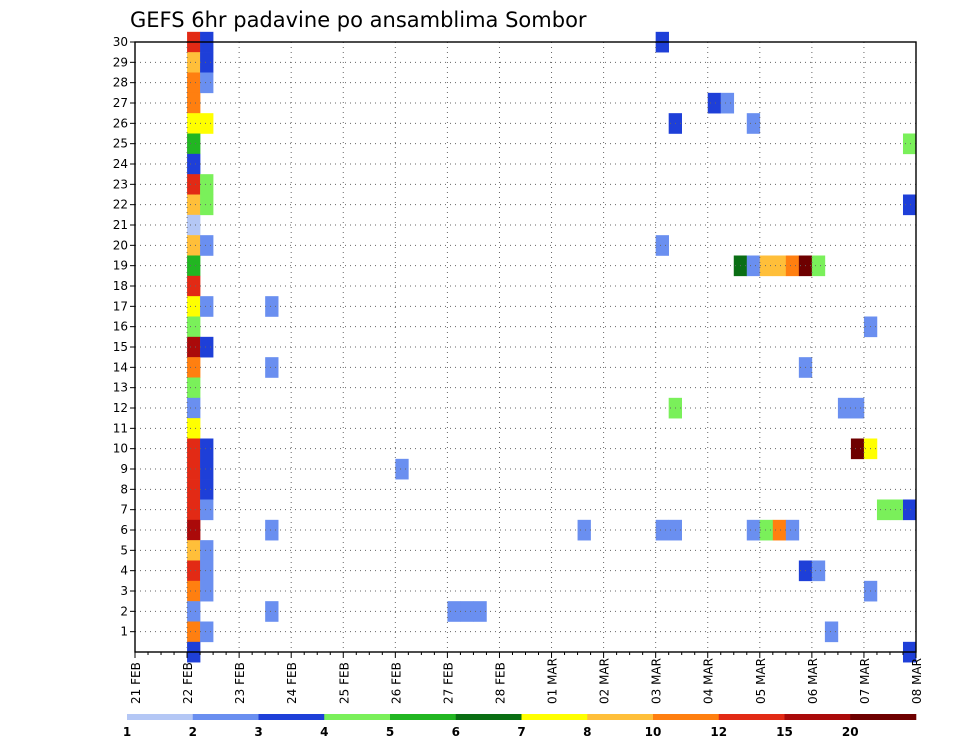 Image resolution: width=960 pixels, height=742 pixels. Describe the element at coordinates (120, 367) in the screenshot. I see `y-tick-label: 14` at that location.